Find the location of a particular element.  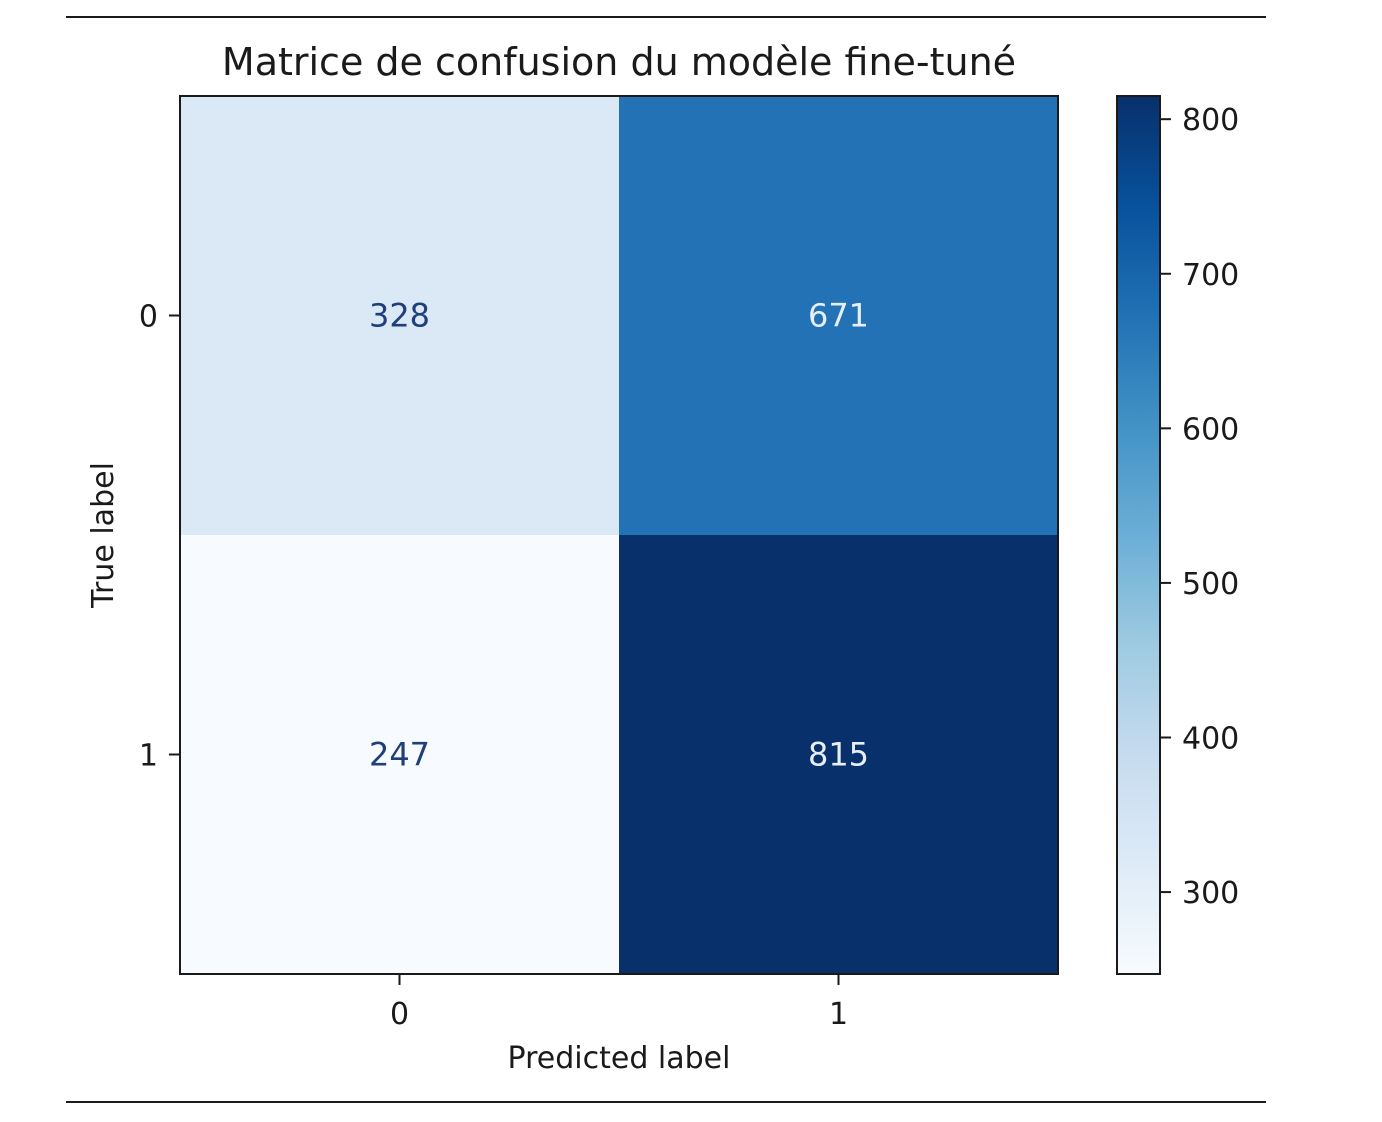

x-axis-label: Predicted label is located at coordinates (619, 1058).